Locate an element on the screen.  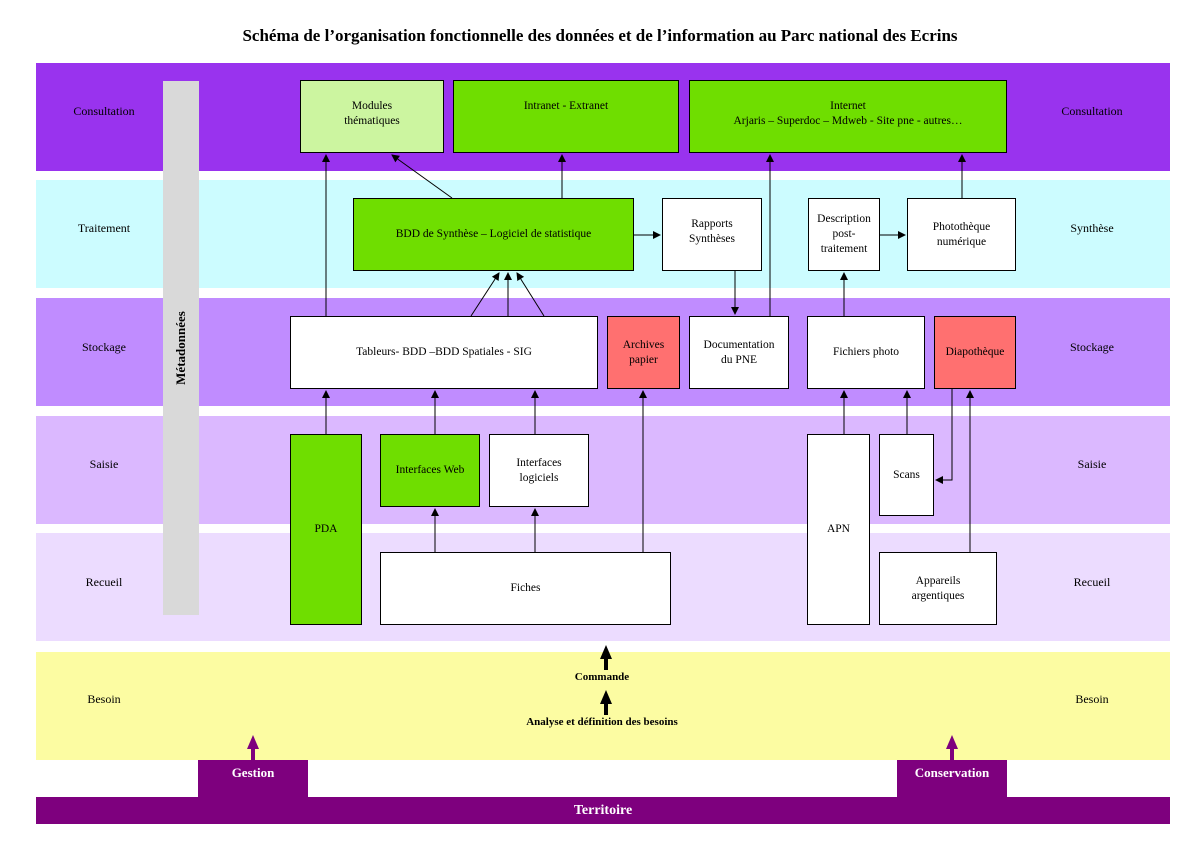
tableurs-bdd-sig-box: Tableurs- BDD –BDD Spatiales - SIG is located at coordinates (444, 352).